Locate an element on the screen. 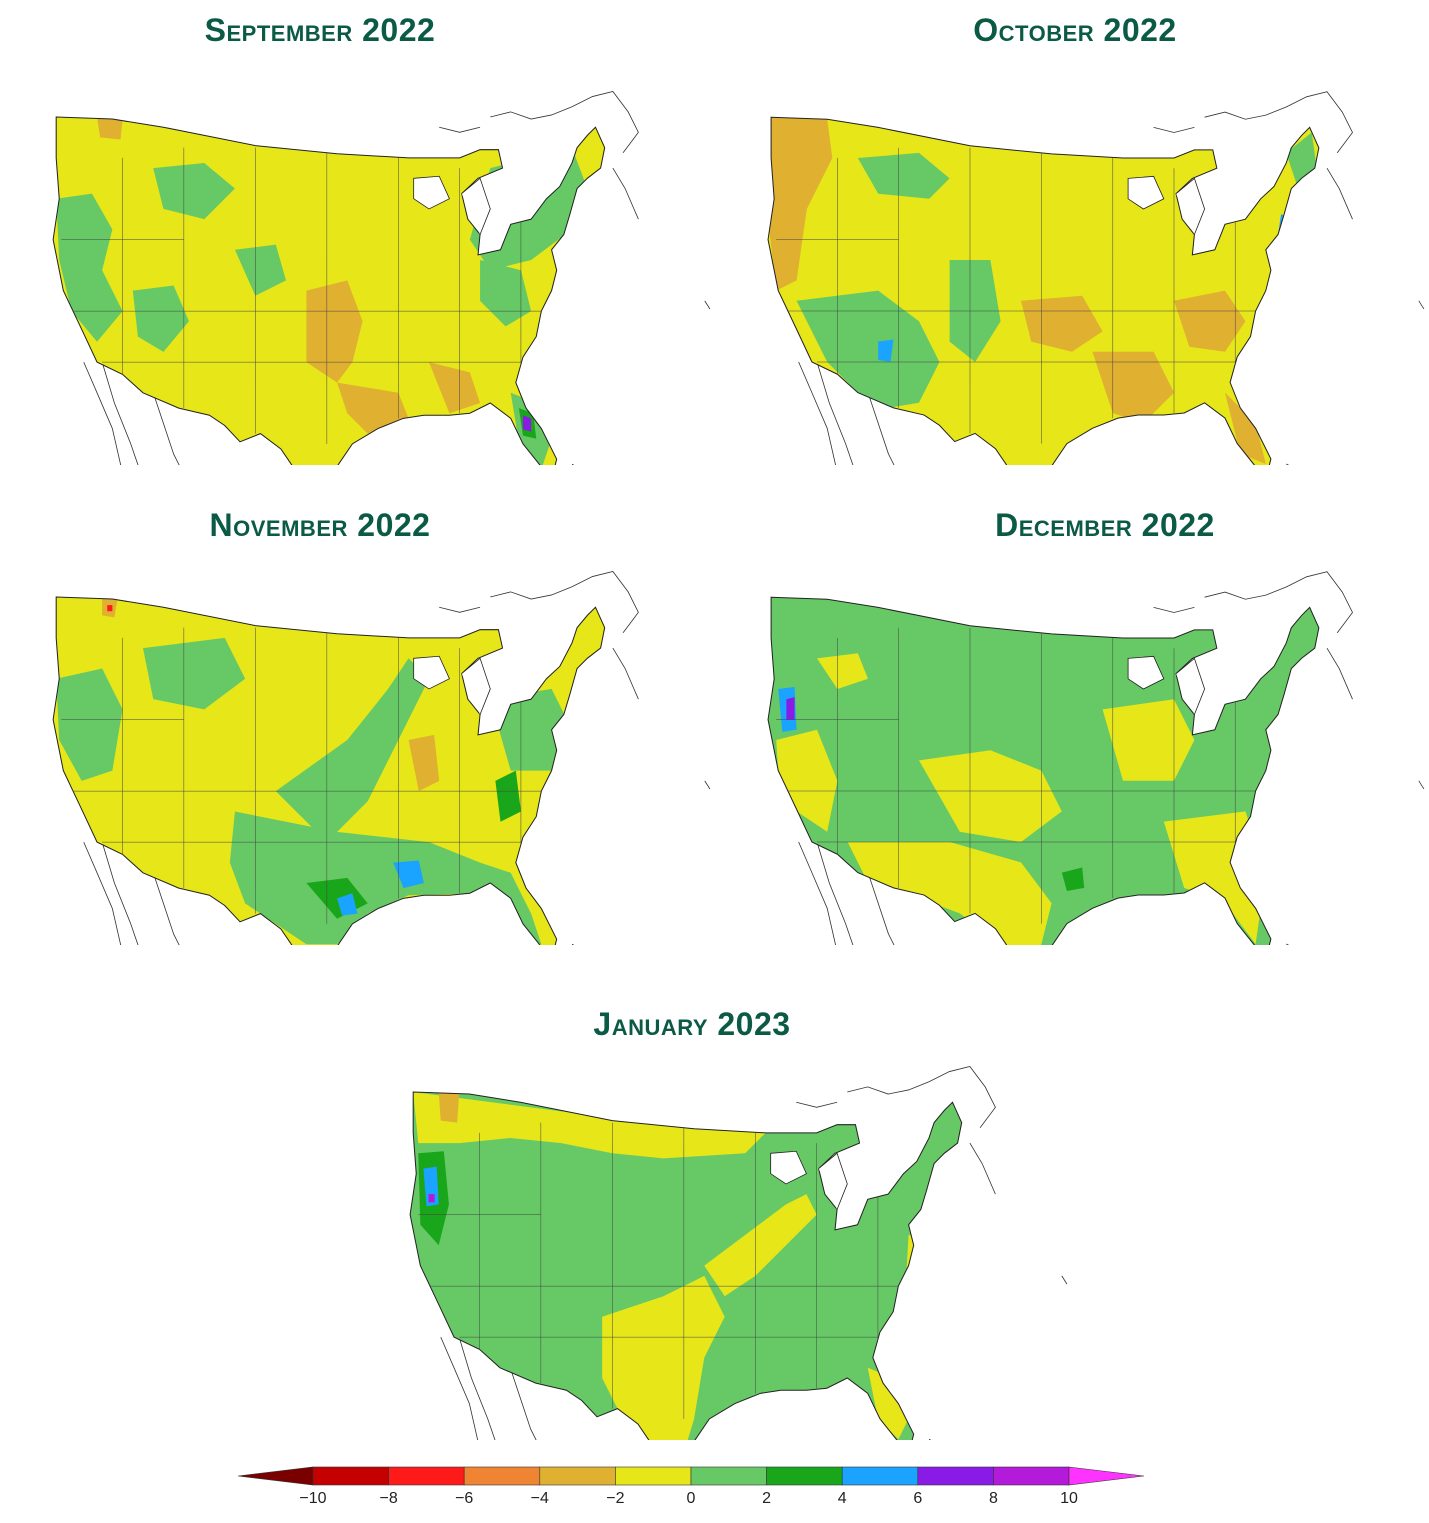 Image resolution: width=1429 pixels, height=1523 pixels. panel-title: November 2022 is located at coordinates (320, 525).